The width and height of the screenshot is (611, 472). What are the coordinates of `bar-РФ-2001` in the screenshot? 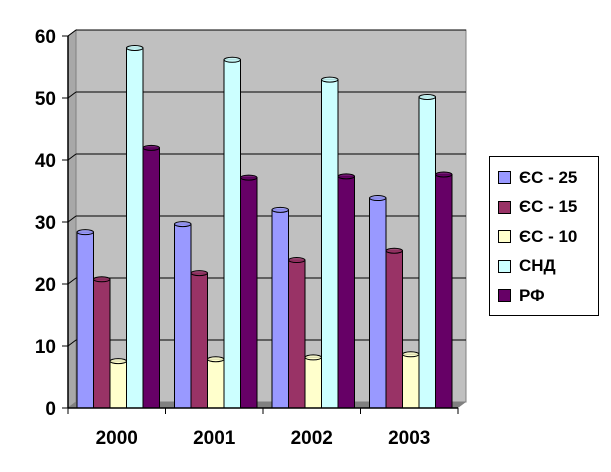 It's located at (249, 291).